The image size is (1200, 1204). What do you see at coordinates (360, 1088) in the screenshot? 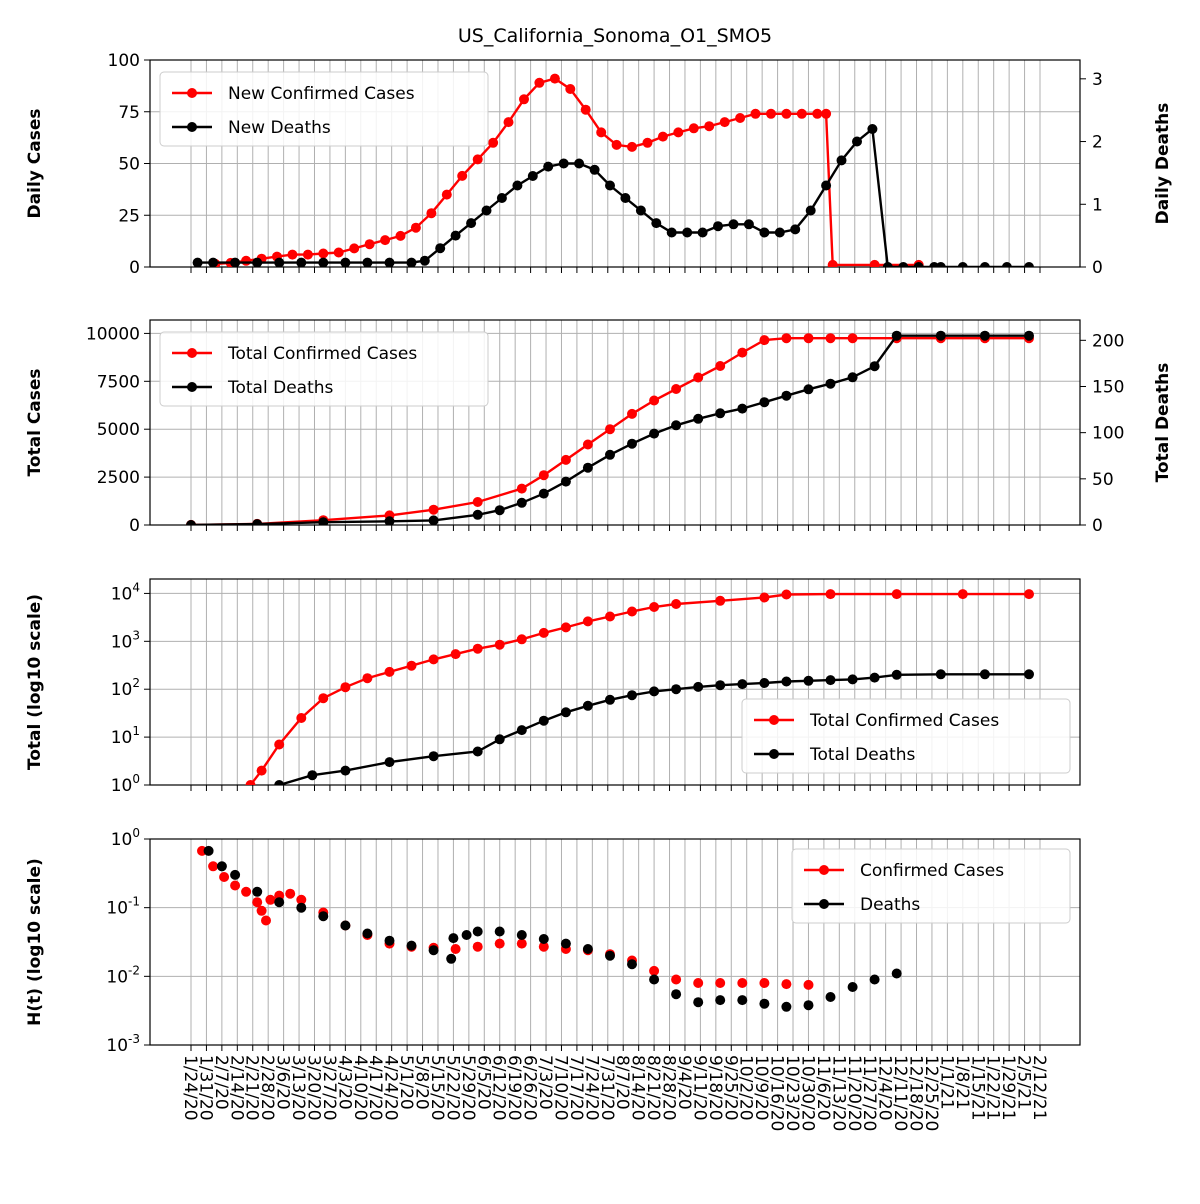
I see `x-tick-label: 4/10/20` at bounding box center [360, 1088].